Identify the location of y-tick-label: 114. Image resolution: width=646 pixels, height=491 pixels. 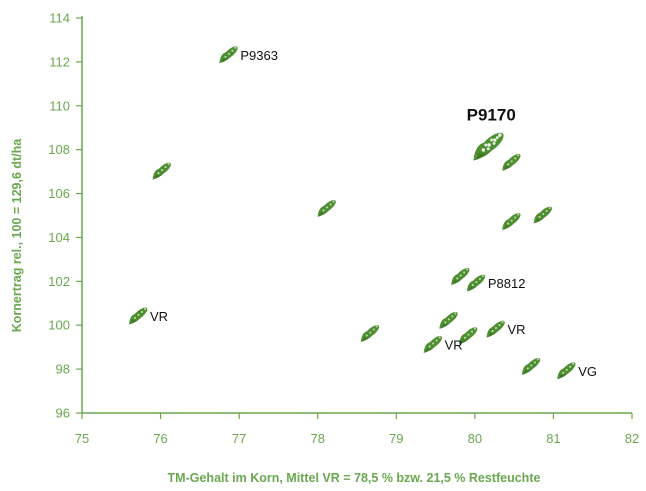
(59, 18).